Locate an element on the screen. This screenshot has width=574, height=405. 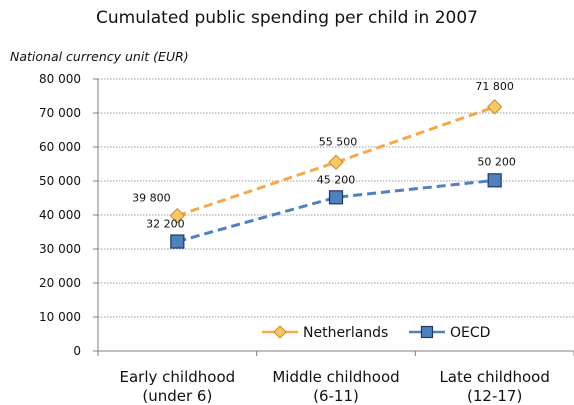
data-label: 39 800 is located at coordinates (151, 198).